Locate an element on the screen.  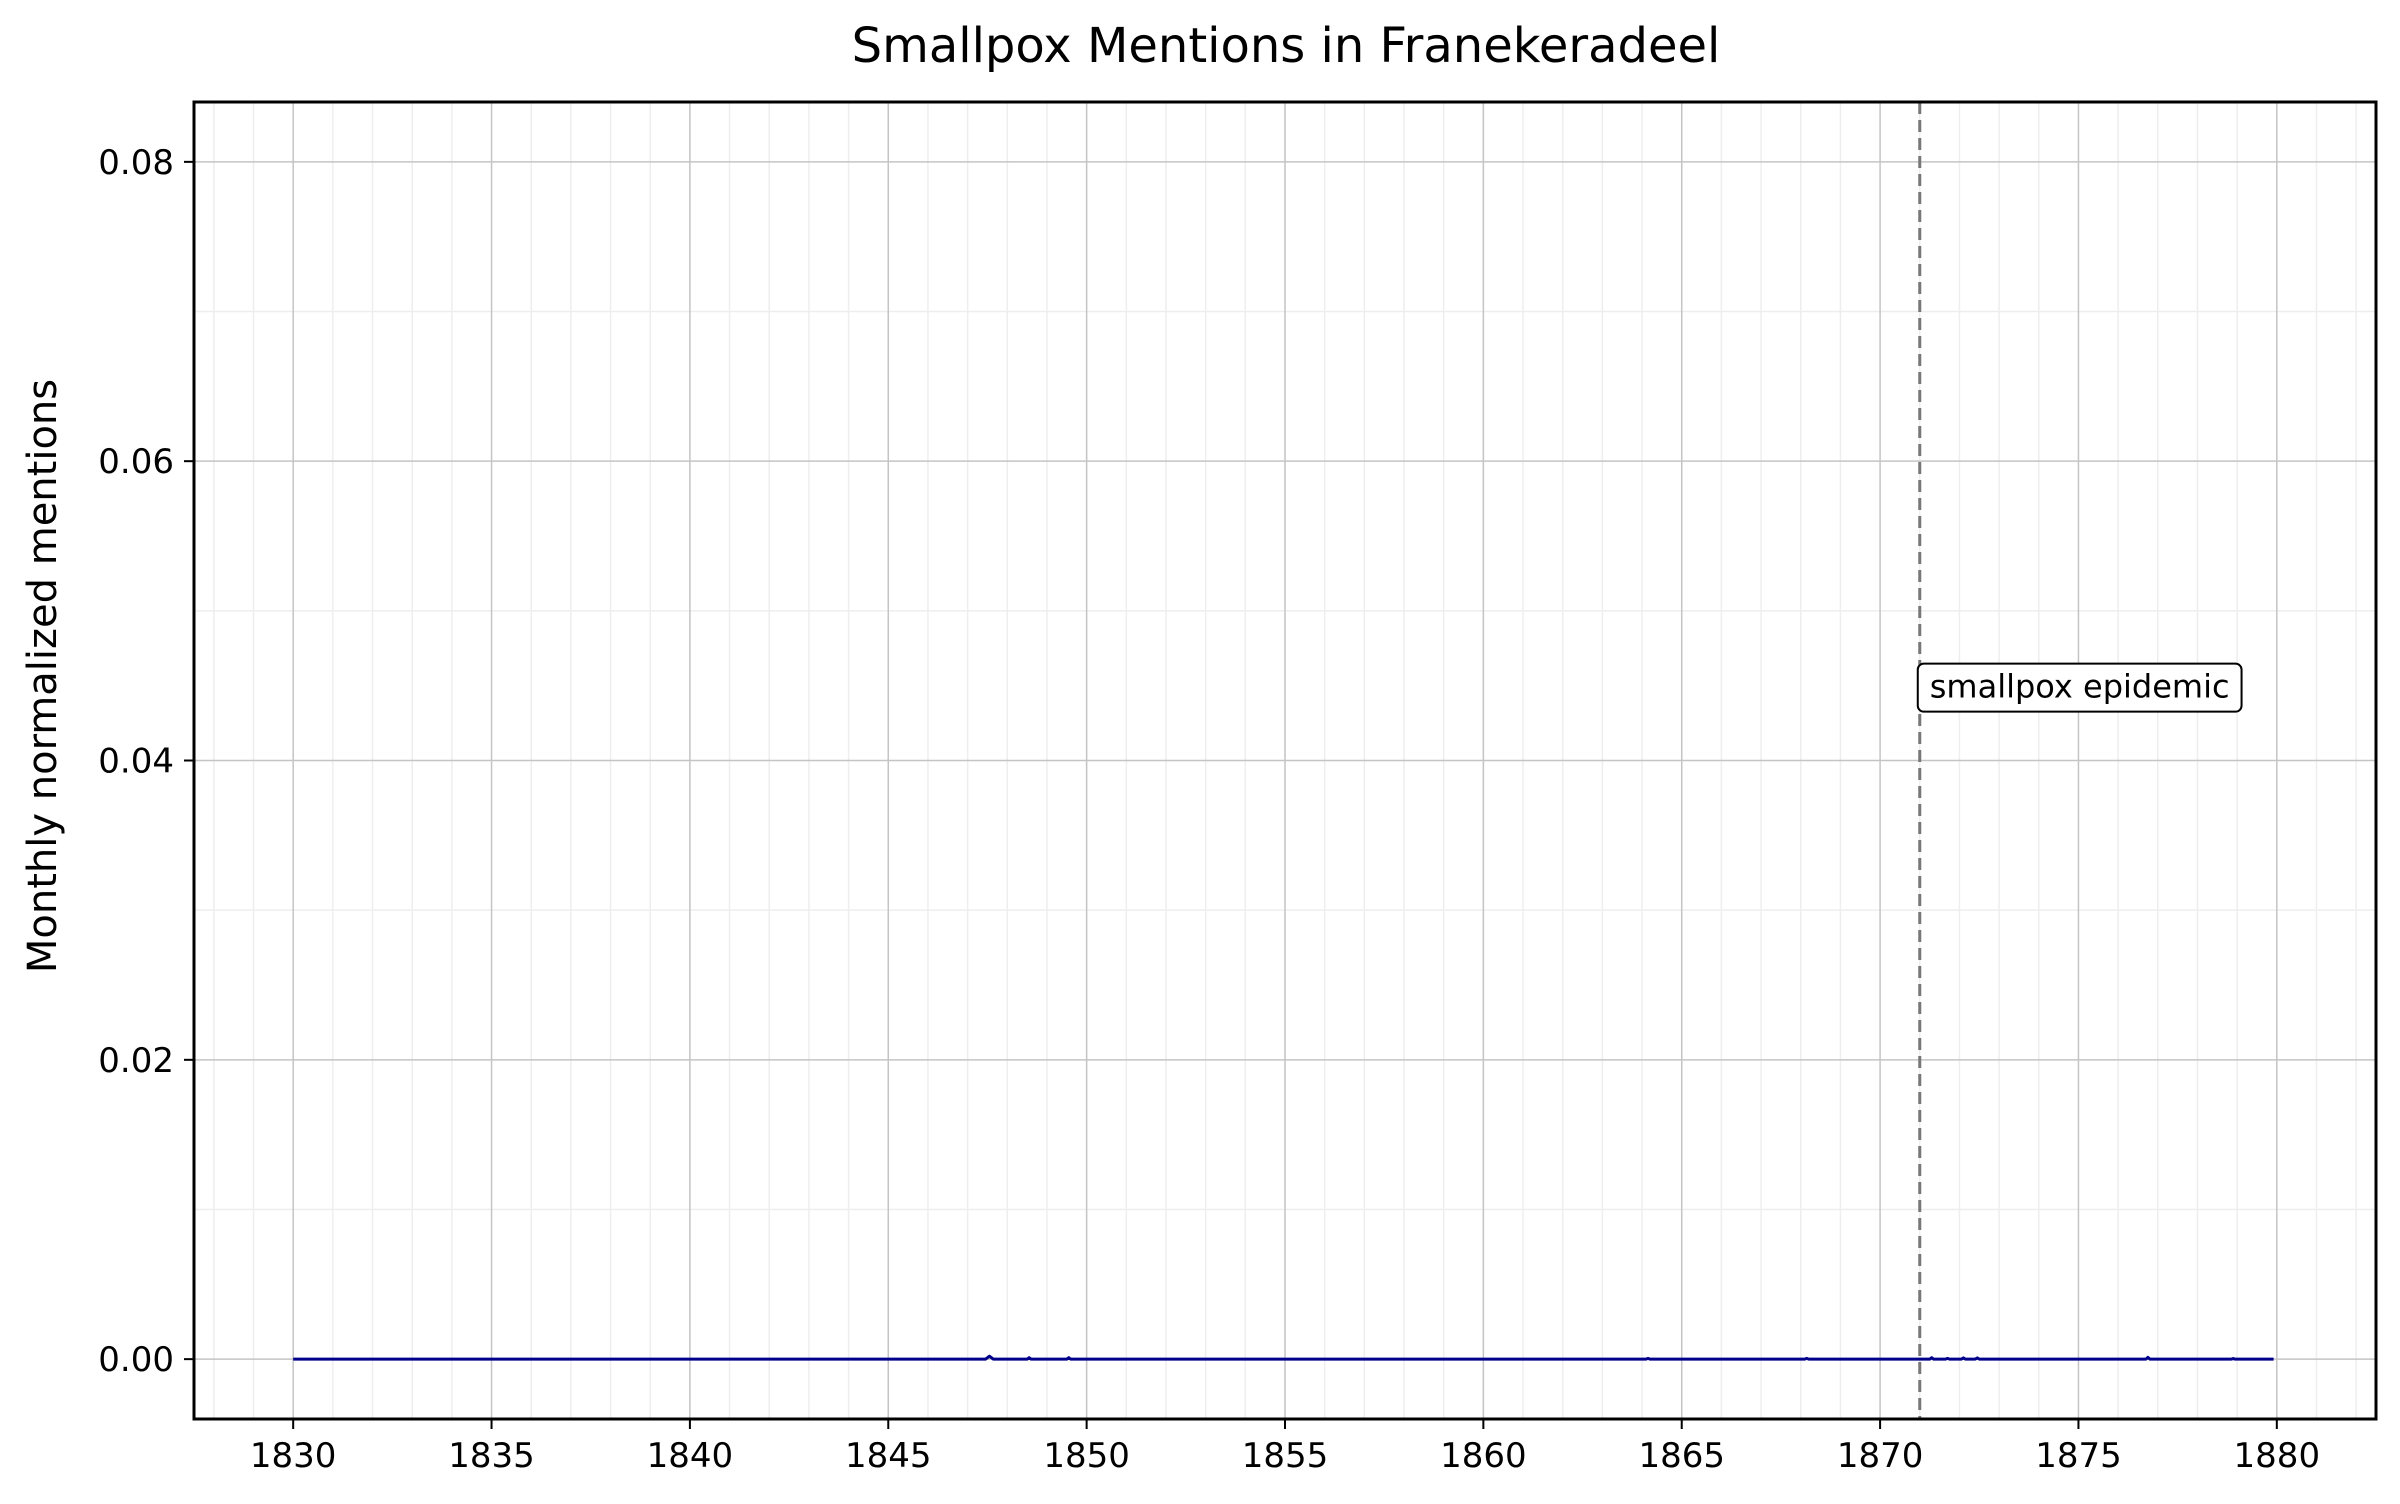
x-tick-label: 1875 is located at coordinates (2078, 1456).